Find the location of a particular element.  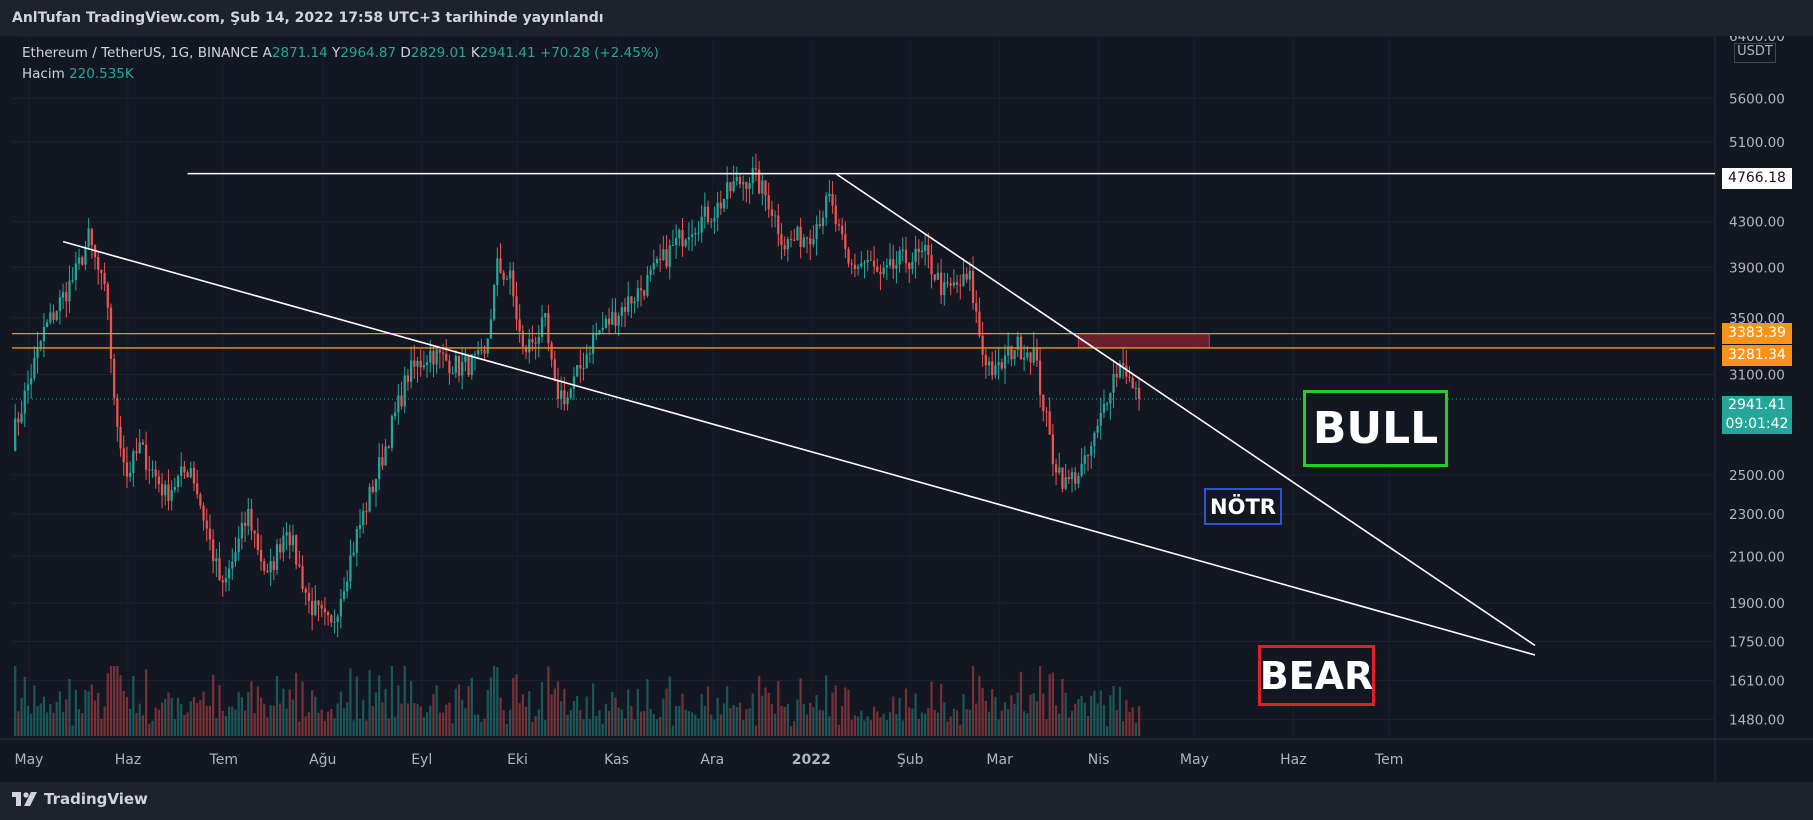

y-tick-label: 1480.00 is located at coordinates (1757, 721).